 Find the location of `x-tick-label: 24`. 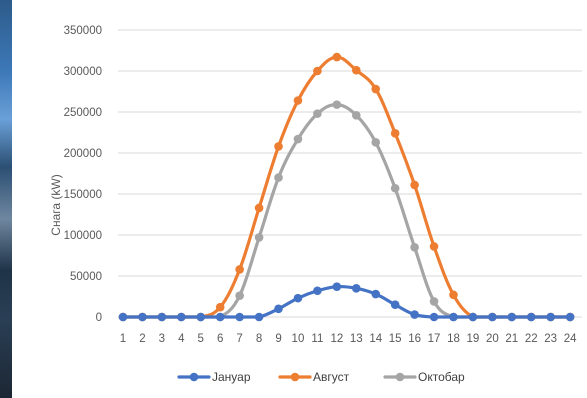

x-tick-label: 24 is located at coordinates (570, 339).